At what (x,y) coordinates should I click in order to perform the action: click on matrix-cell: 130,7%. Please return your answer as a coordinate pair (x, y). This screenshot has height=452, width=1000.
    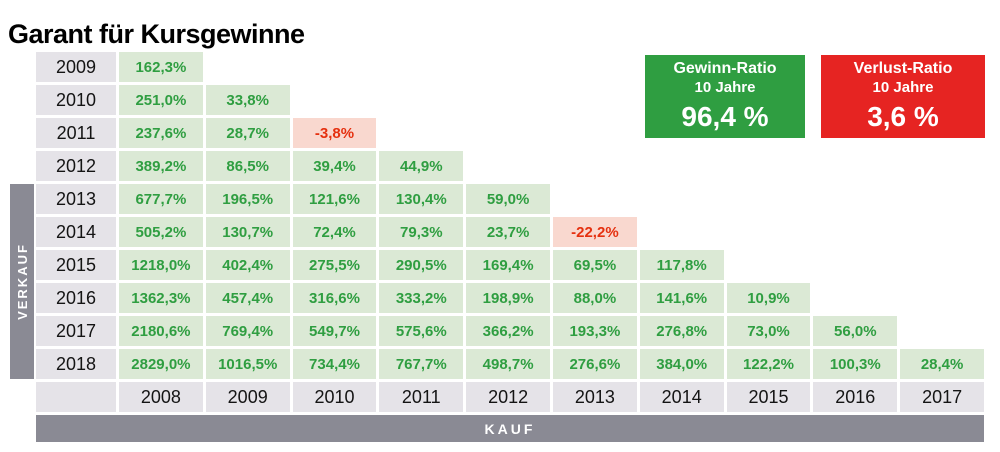
    Looking at the image, I should click on (247, 232).